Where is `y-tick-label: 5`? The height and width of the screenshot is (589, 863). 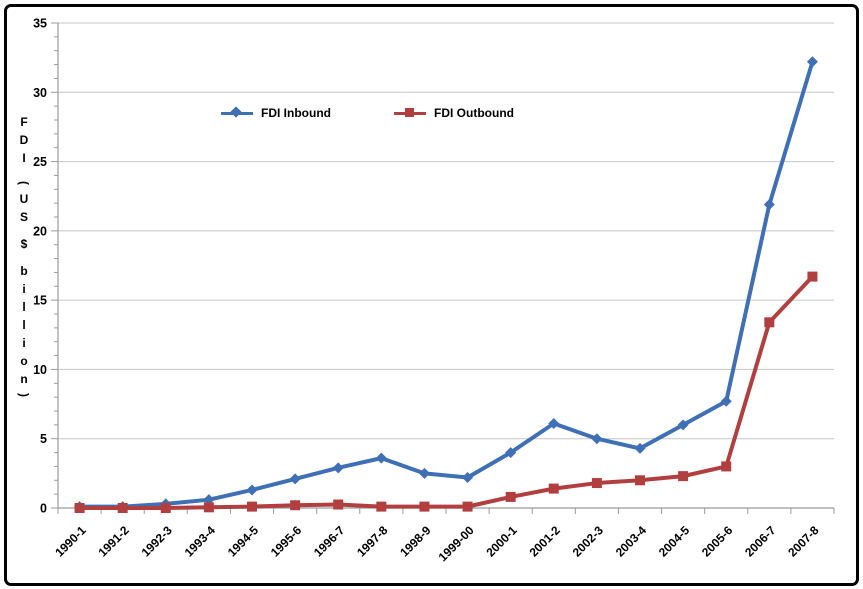 y-tick-label: 5 is located at coordinates (43, 439).